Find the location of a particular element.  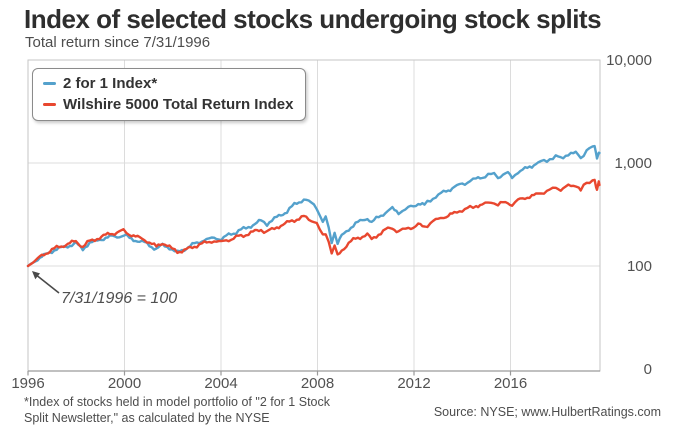

legend-label: 2 for 1 Index* is located at coordinates (110, 83).